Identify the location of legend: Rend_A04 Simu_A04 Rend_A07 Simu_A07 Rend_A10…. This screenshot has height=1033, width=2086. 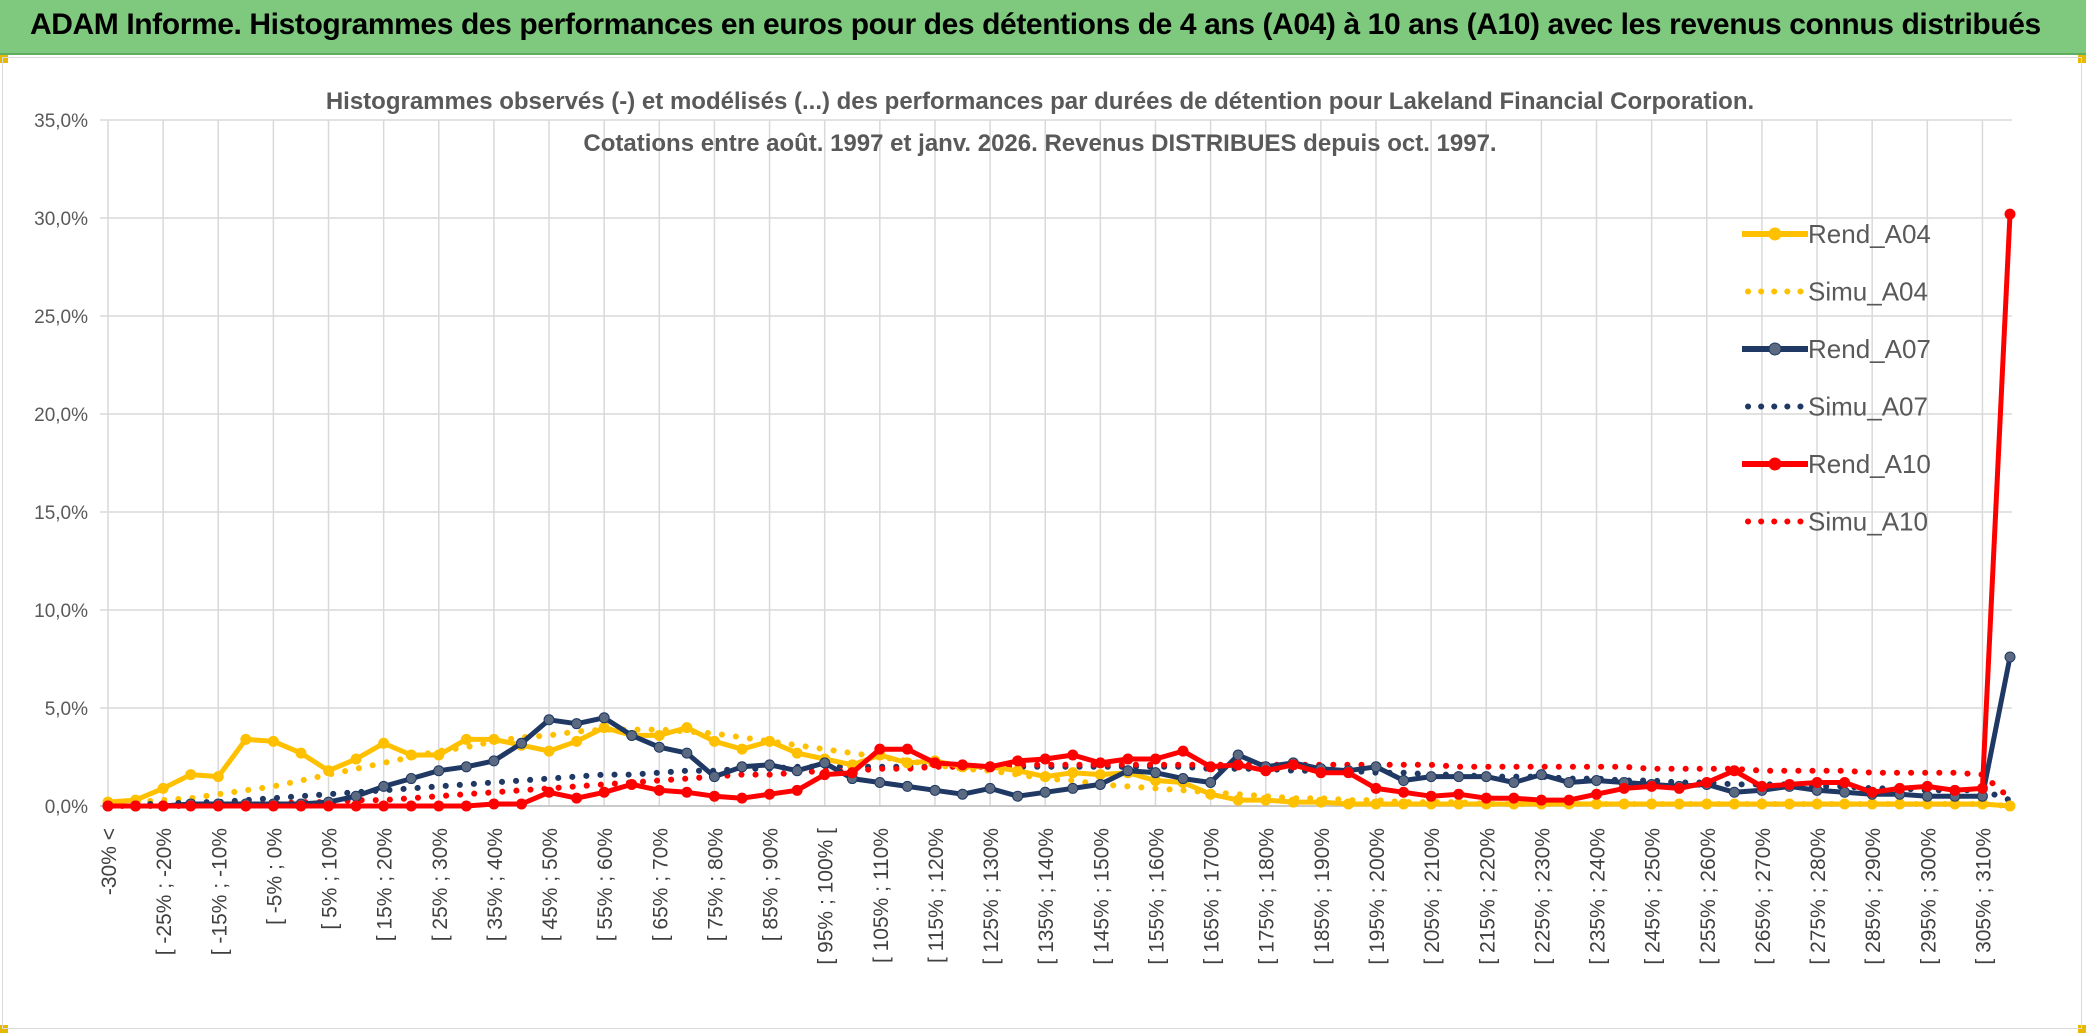
(1836, 378).